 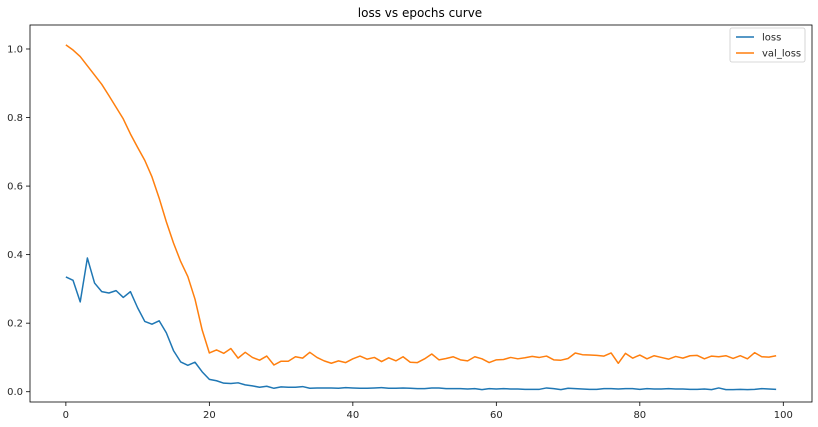 I want to click on chart-title: loss vs epochs curve, so click(x=420, y=13).